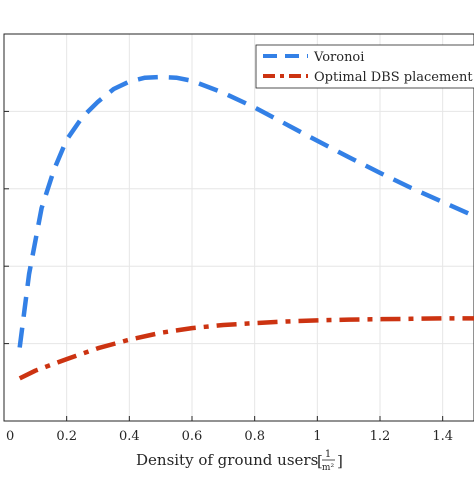  What do you see at coordinates (380, 436) in the screenshot?
I see `x-tick-label: 1.2` at bounding box center [380, 436].